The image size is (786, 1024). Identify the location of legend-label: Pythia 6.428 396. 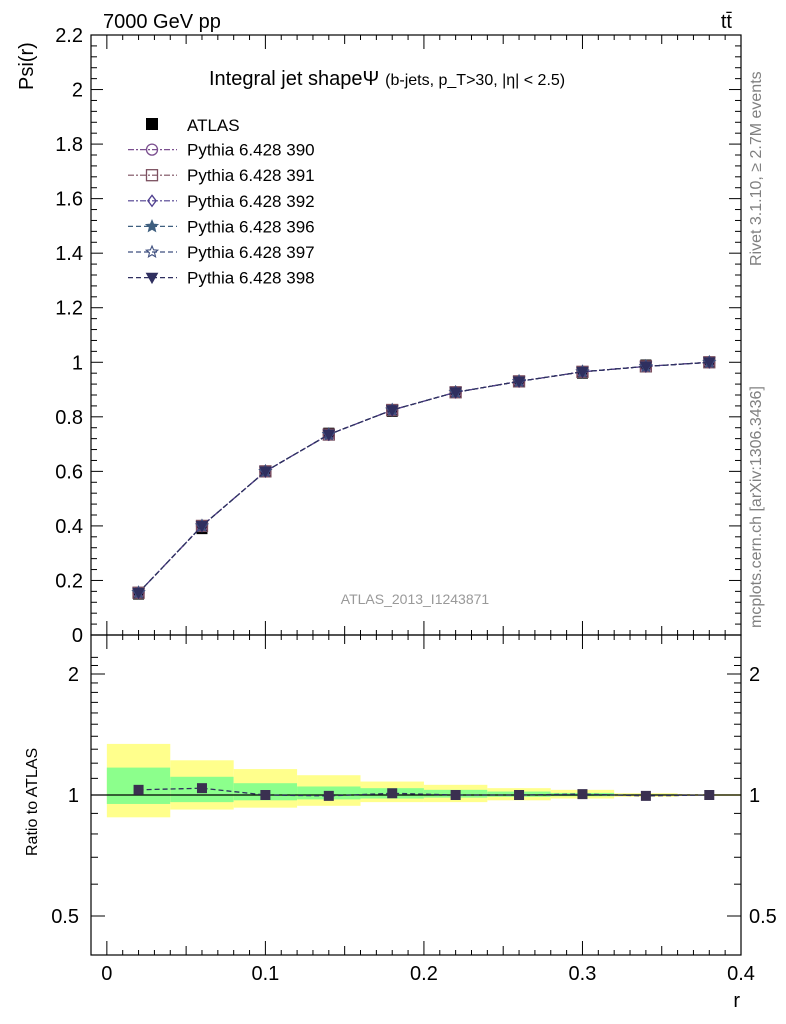
(251, 226).